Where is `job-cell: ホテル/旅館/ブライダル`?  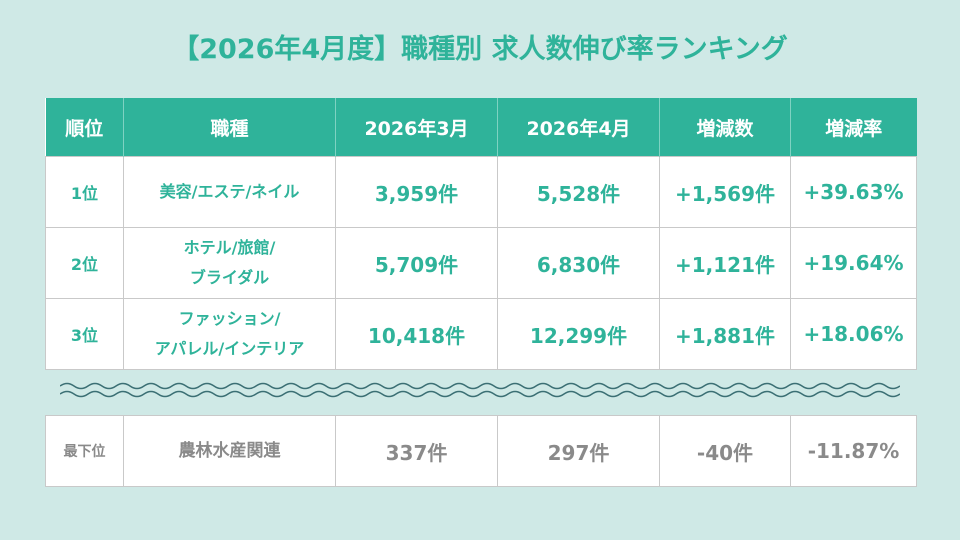 job-cell: ホテル/旅館/ブライダル is located at coordinates (229, 263).